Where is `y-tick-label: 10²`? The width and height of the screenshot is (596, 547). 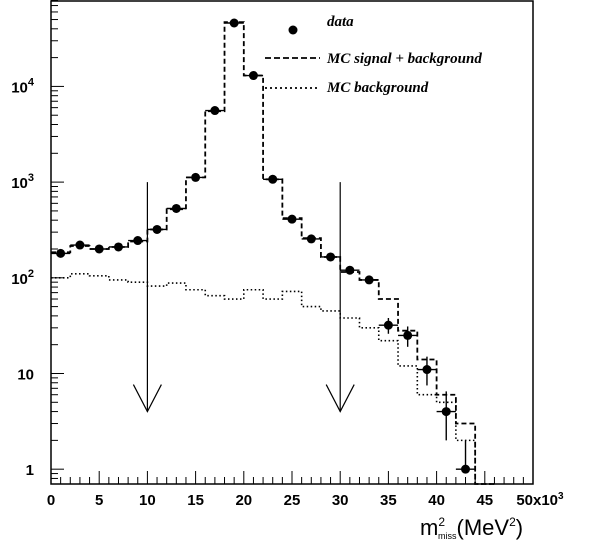 y-tick-label: 10² is located at coordinates (22, 278).